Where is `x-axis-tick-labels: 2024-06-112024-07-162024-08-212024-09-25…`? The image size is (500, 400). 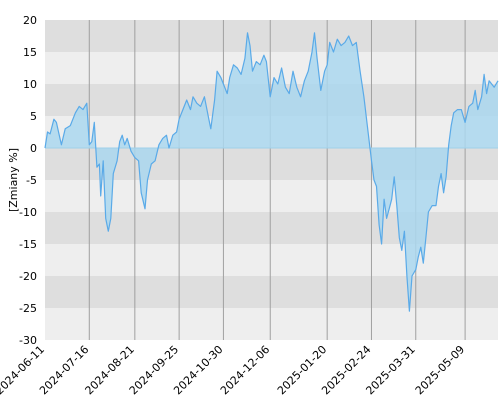
x-axis-tick-labels: 2024-06-112024-07-162024-08-212024-09-25… is located at coordinates (233, 370).